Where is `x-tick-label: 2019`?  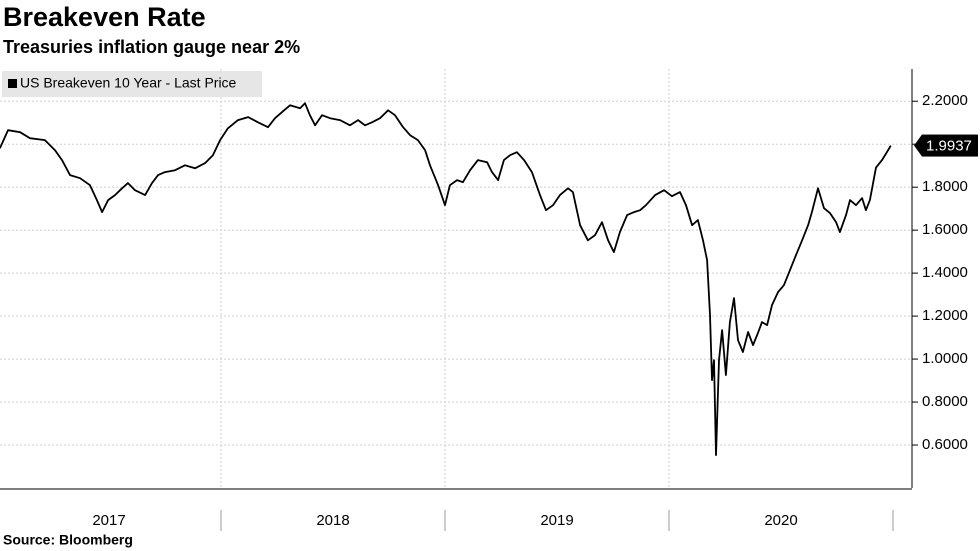
x-tick-label: 2019 is located at coordinates (556, 520).